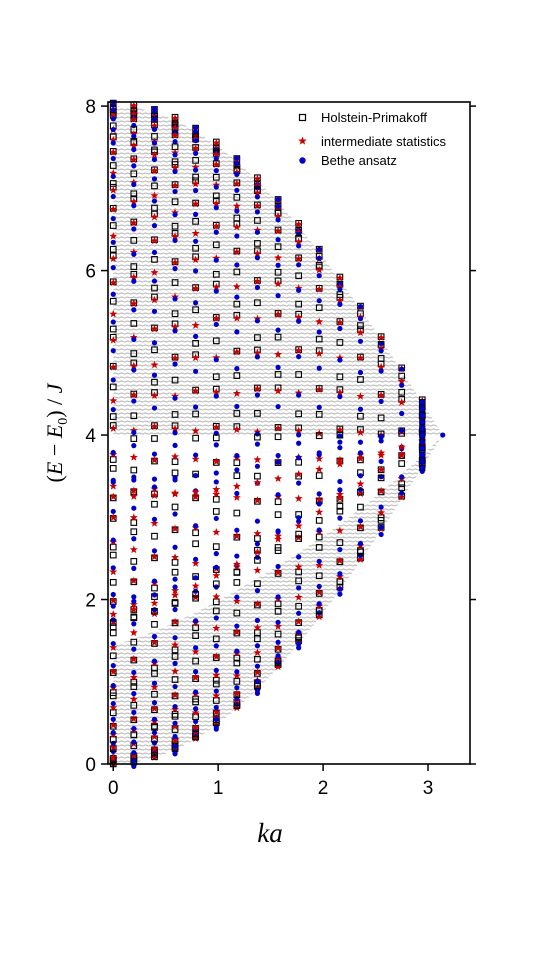  Describe the element at coordinates (63, 421) in the screenshot. I see `y-label-sub: 0` at that location.